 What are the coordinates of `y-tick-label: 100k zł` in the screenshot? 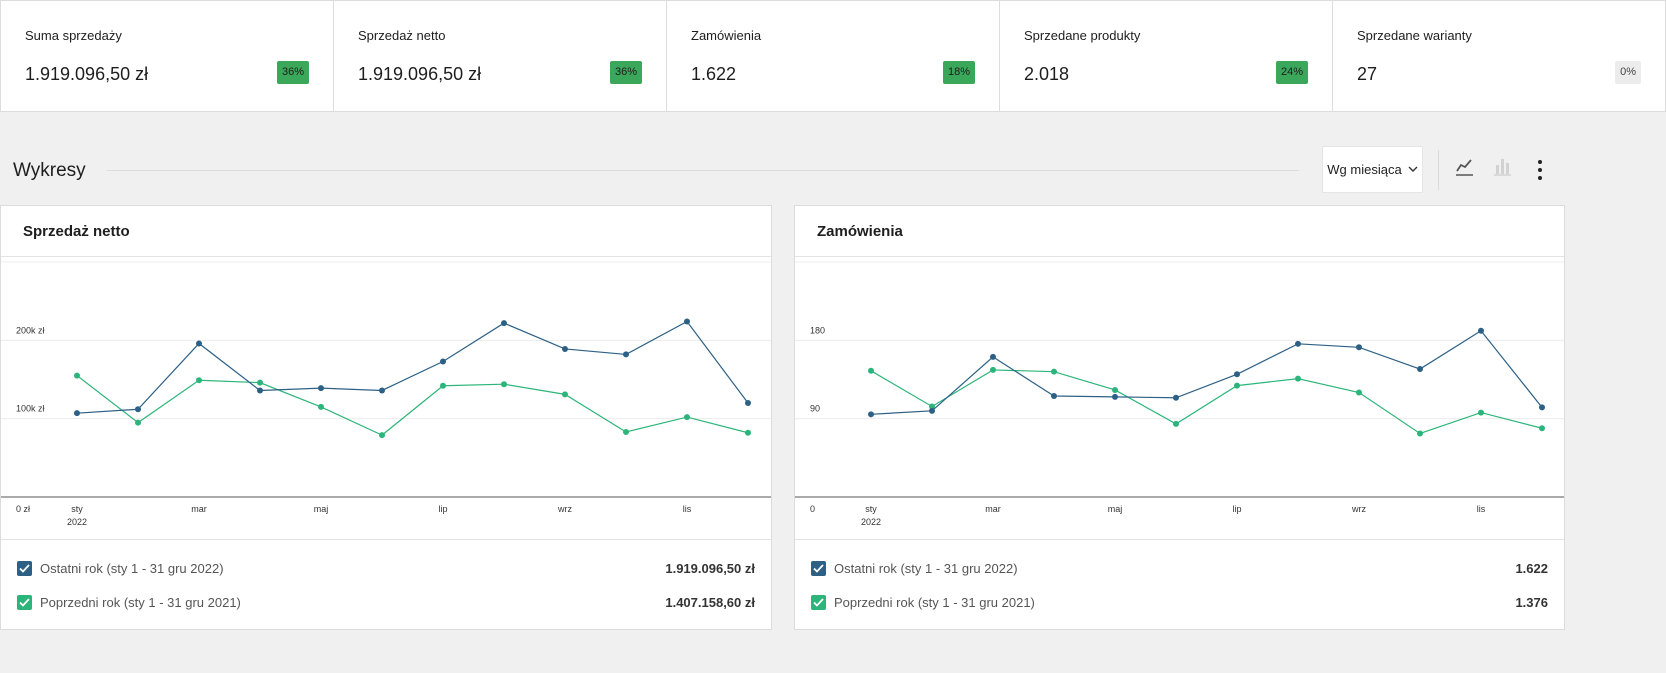 It's located at (30, 409).